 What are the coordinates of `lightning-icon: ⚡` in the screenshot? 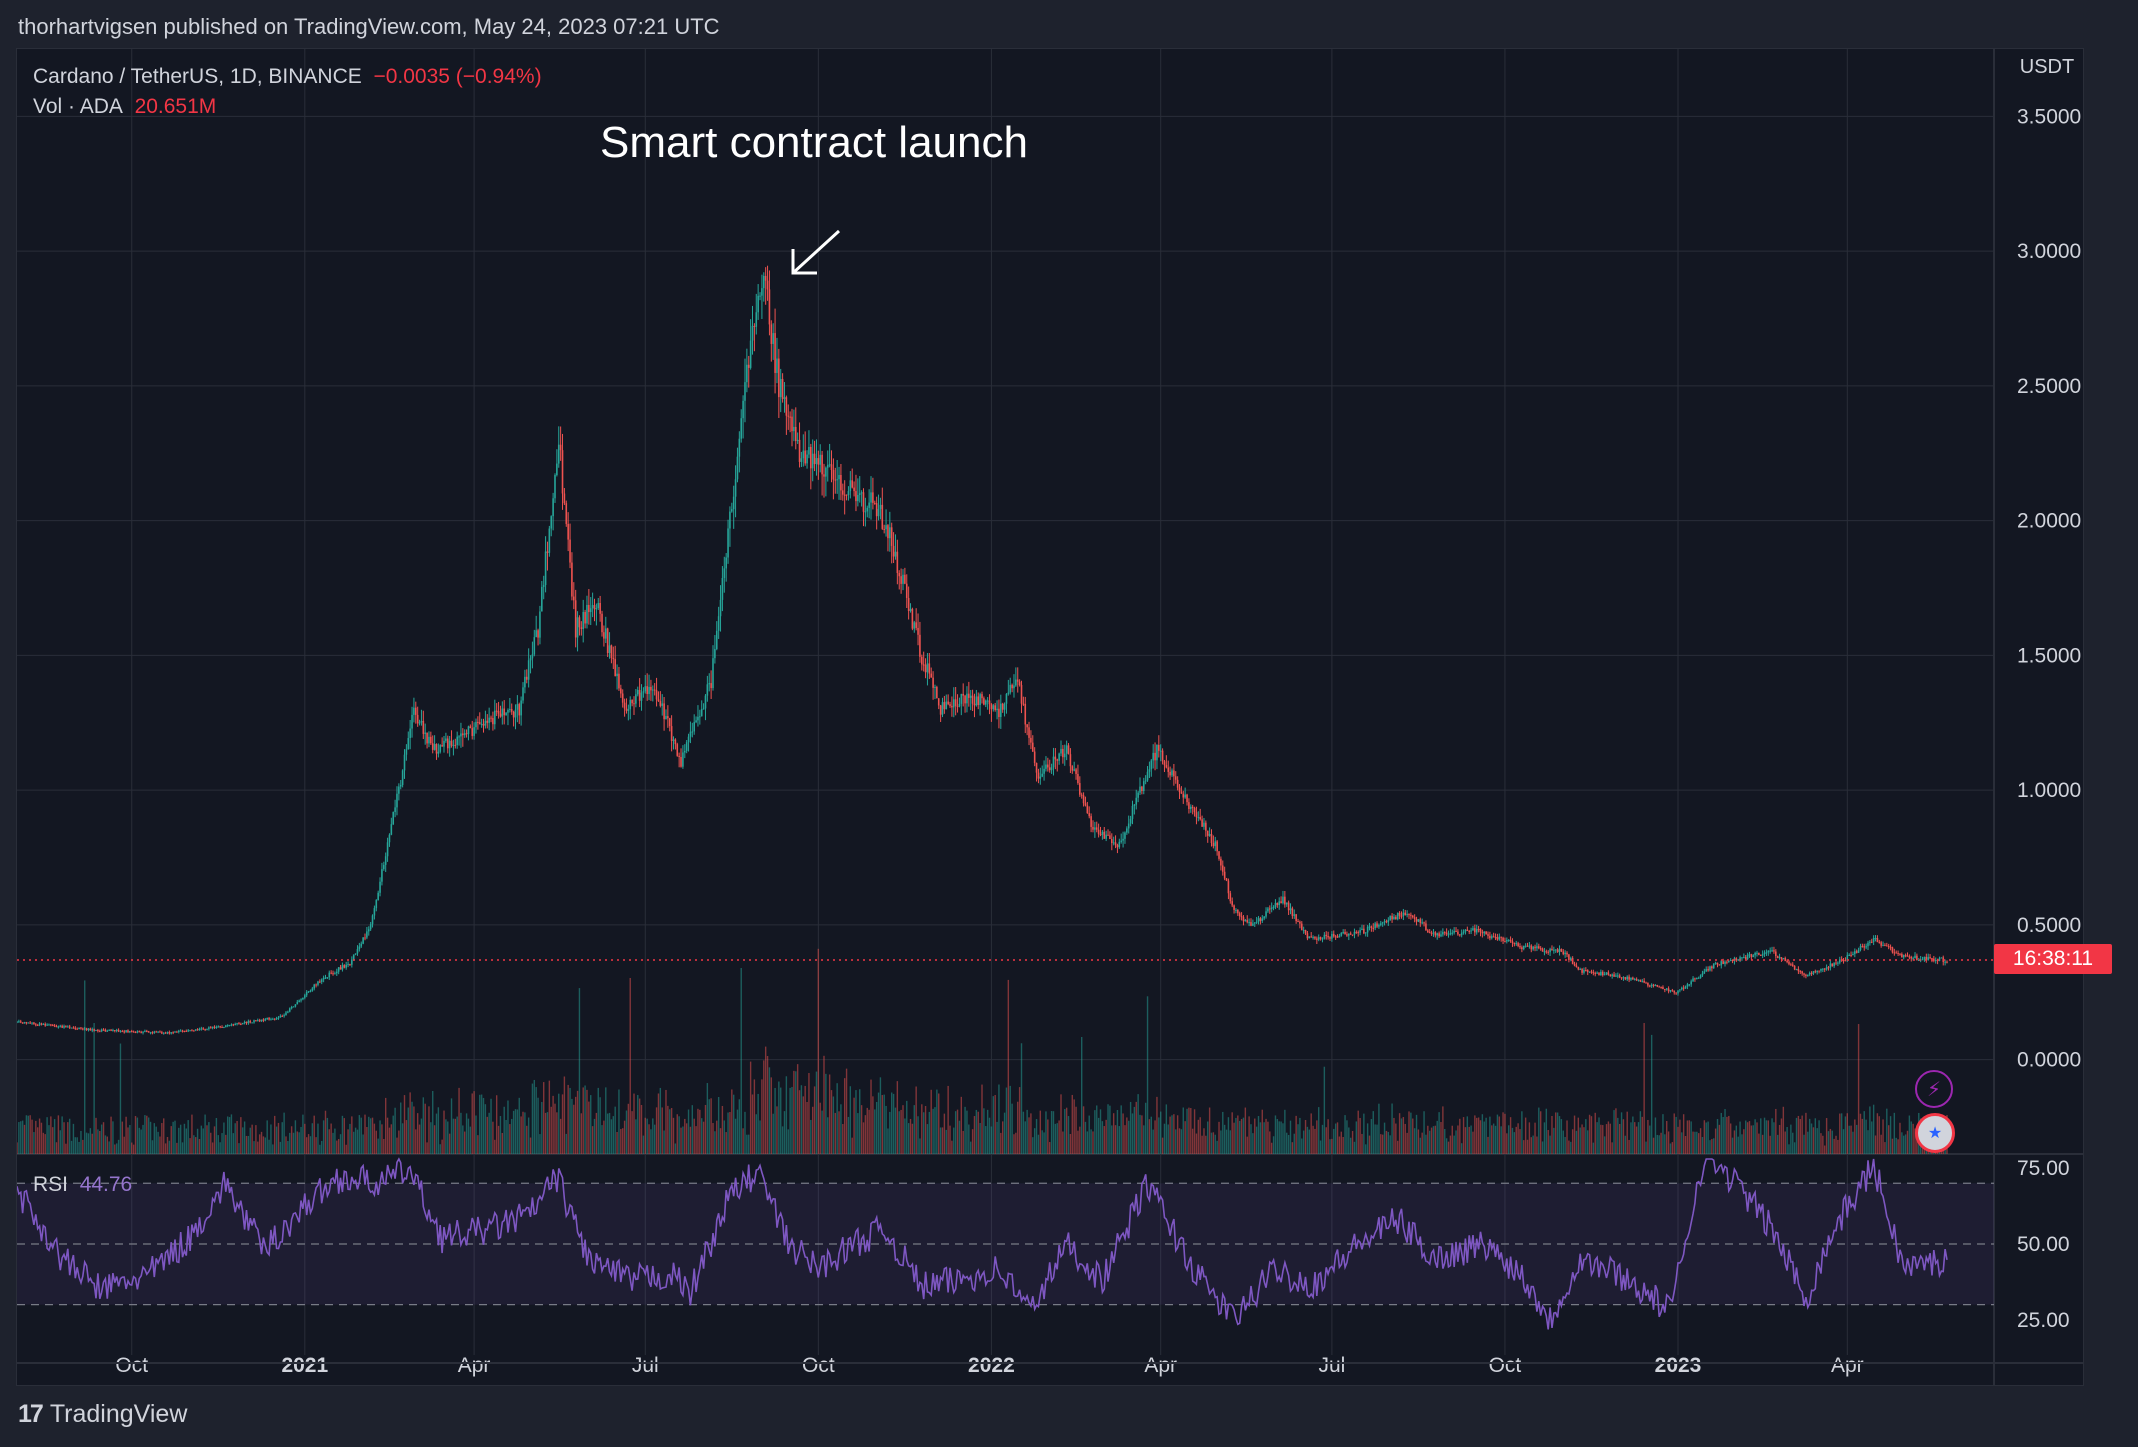 It's located at (1934, 1089).